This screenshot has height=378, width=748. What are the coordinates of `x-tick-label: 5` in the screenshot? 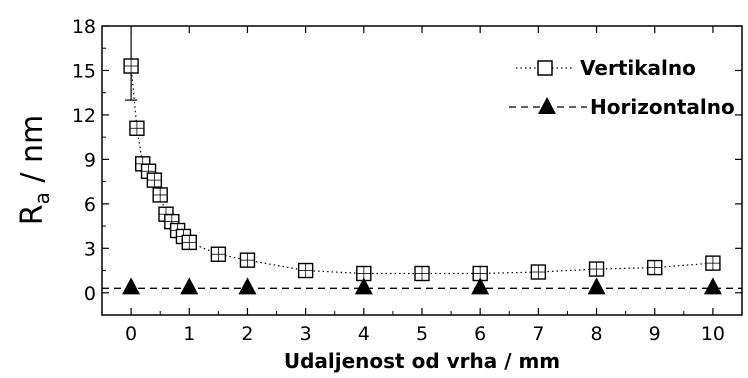 It's located at (422, 334).